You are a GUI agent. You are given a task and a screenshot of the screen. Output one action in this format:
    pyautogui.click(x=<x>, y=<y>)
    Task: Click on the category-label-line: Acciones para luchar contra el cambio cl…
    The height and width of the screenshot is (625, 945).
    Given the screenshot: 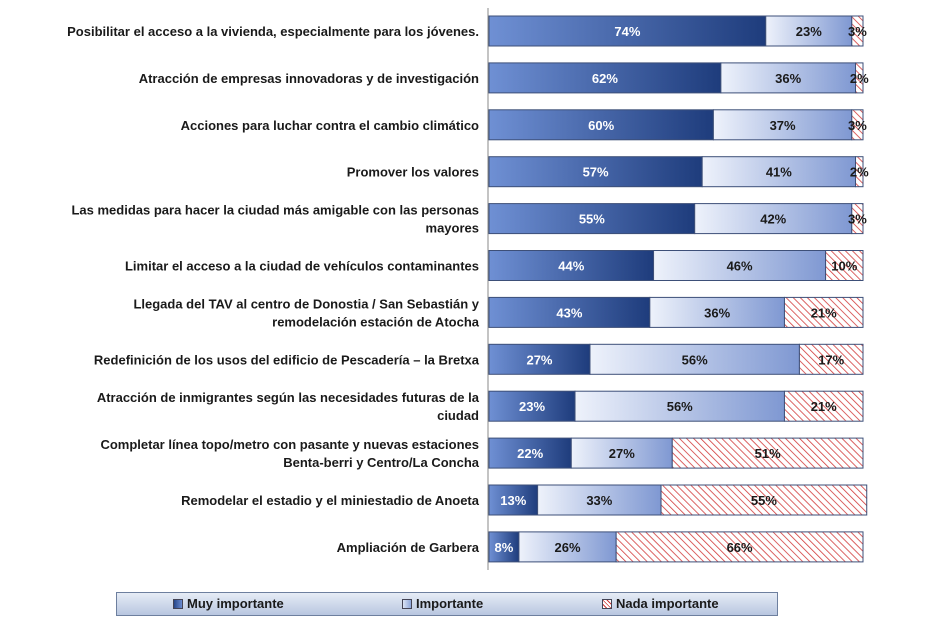 What is the action you would take?
    pyautogui.click(x=330, y=125)
    